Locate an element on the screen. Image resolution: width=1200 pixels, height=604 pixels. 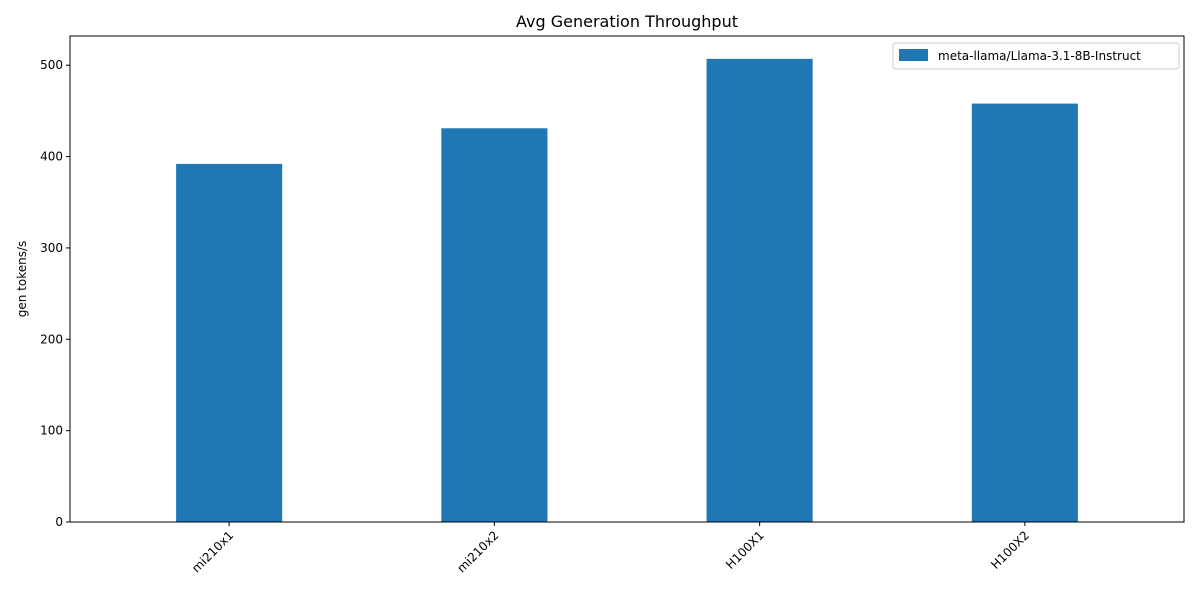
legend-frame is located at coordinates (1036, 56).